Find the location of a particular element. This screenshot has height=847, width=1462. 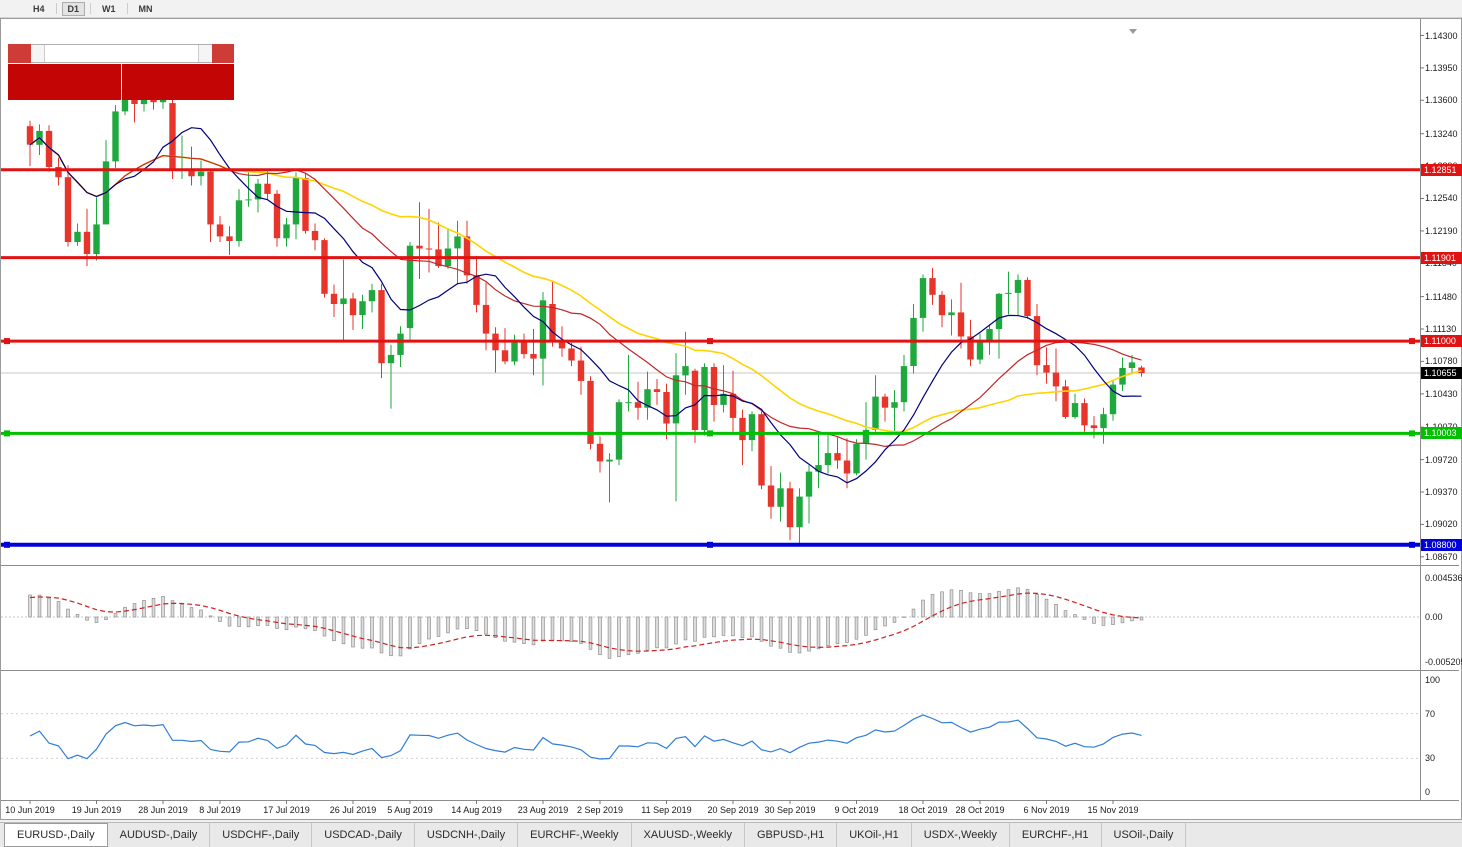

price-tick-label: 1.11130 is located at coordinates (1441, 329).